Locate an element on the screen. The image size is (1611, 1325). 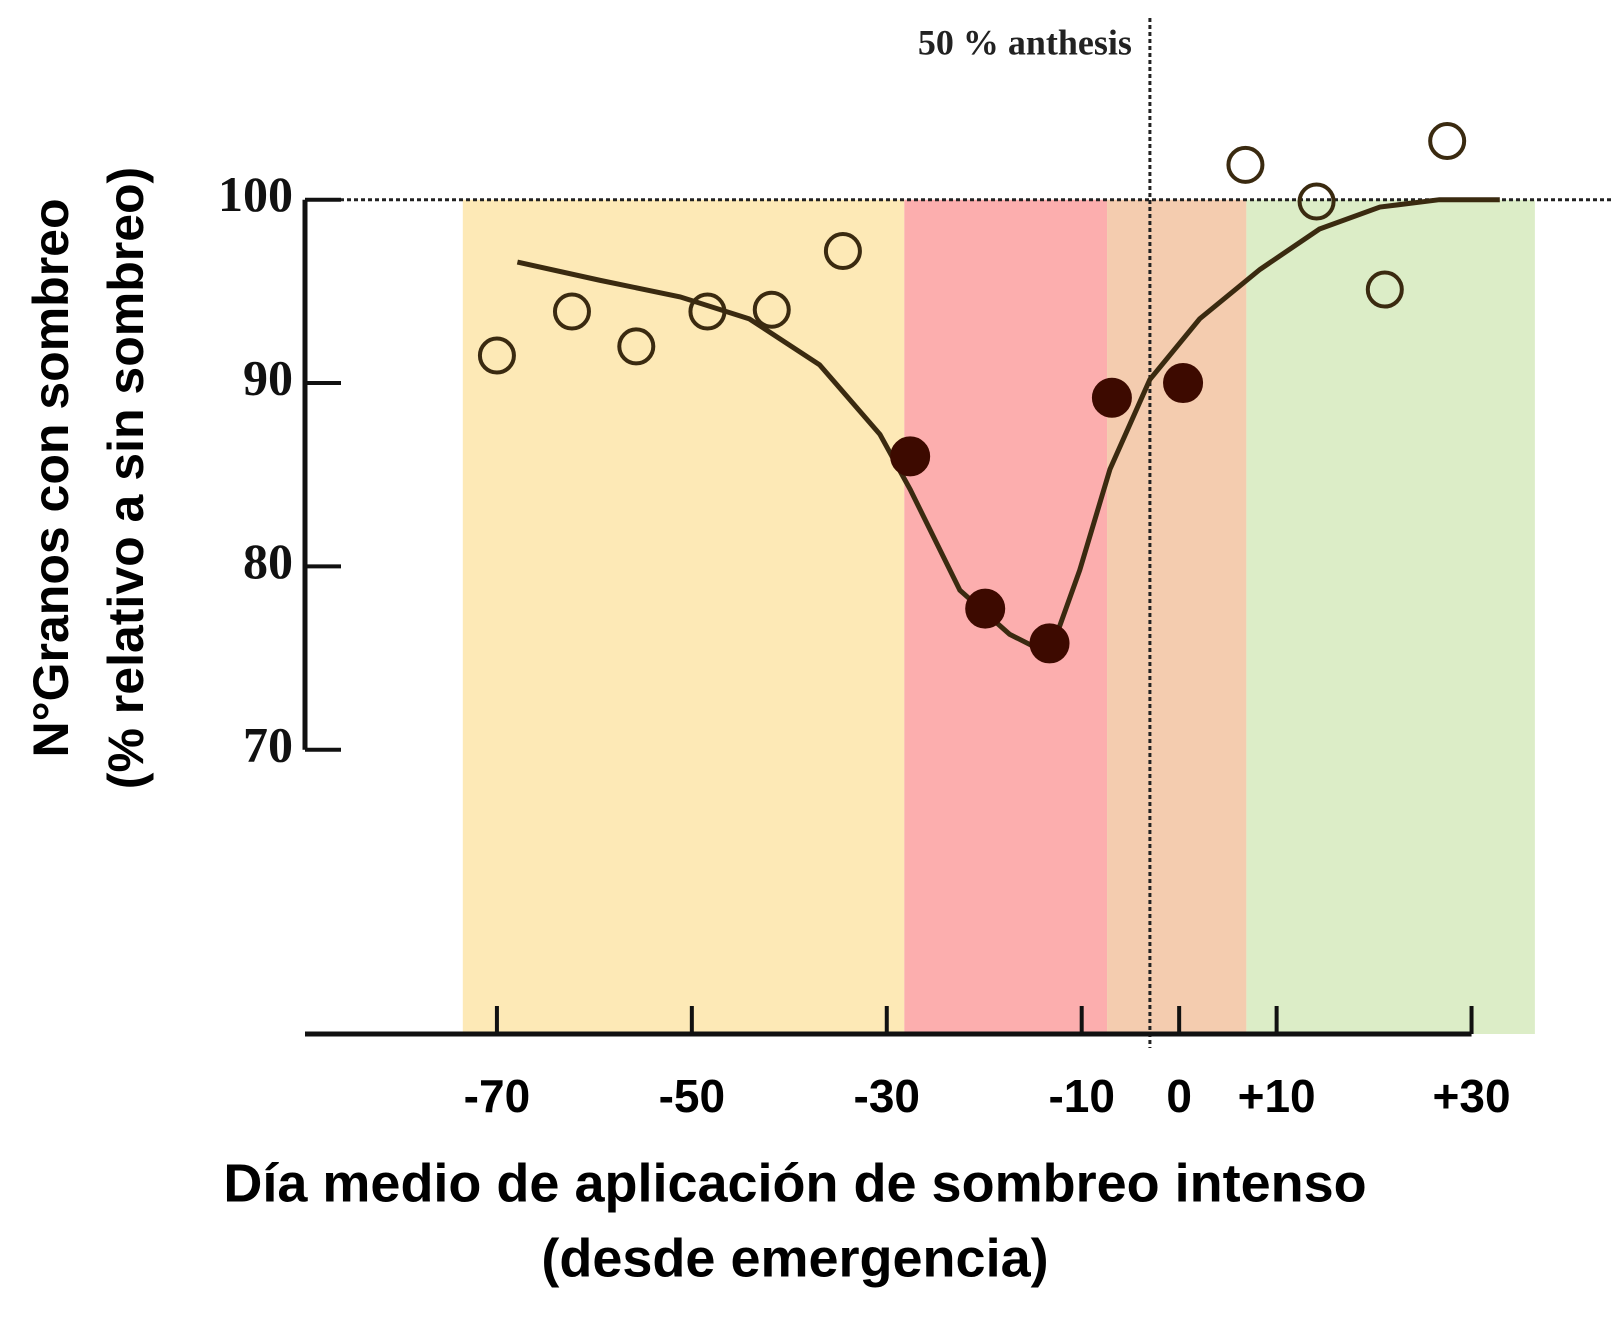
x-tick-label: -50 is located at coordinates (692, 1096).